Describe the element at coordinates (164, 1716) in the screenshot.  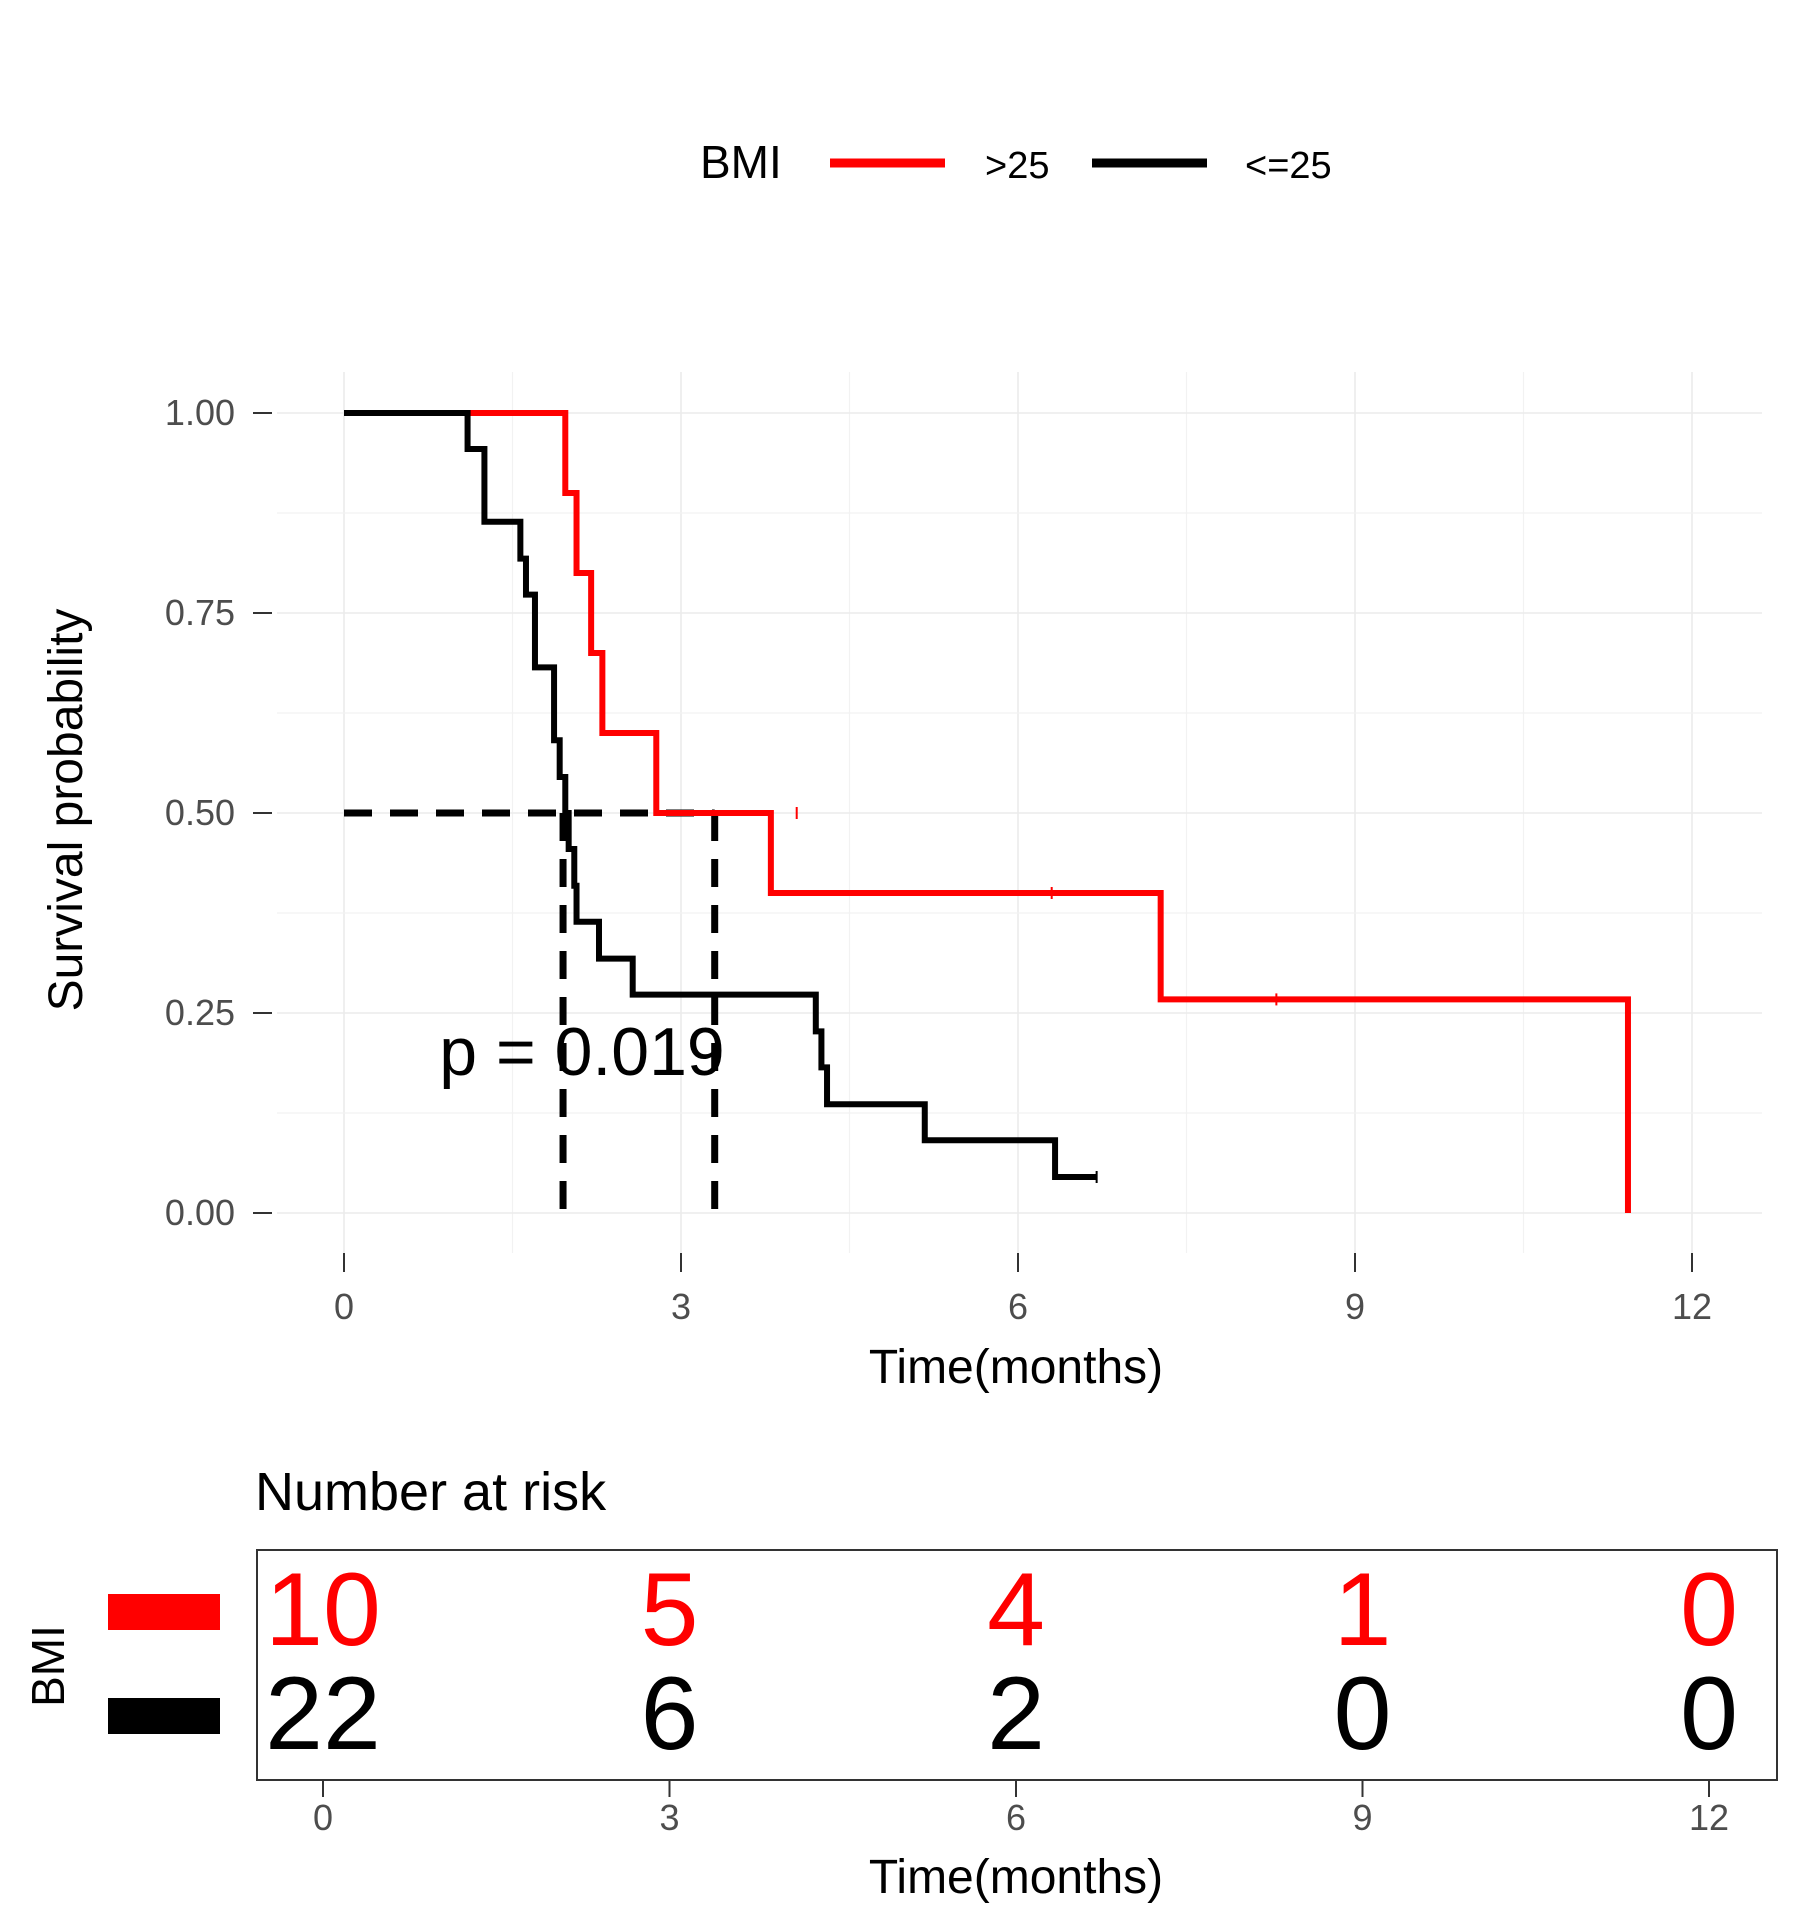
I see `risk-swatch-le25` at that location.